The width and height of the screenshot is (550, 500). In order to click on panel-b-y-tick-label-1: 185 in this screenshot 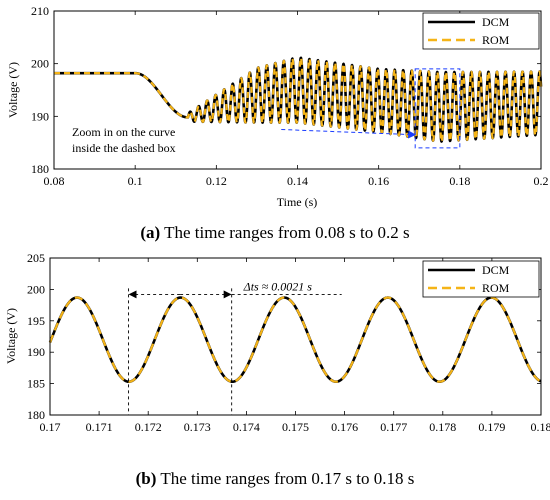, I will do `click(36, 384)`.